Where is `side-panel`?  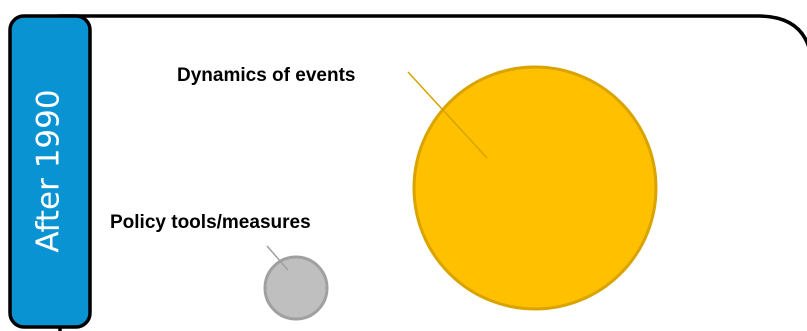 side-panel is located at coordinates (50, 171).